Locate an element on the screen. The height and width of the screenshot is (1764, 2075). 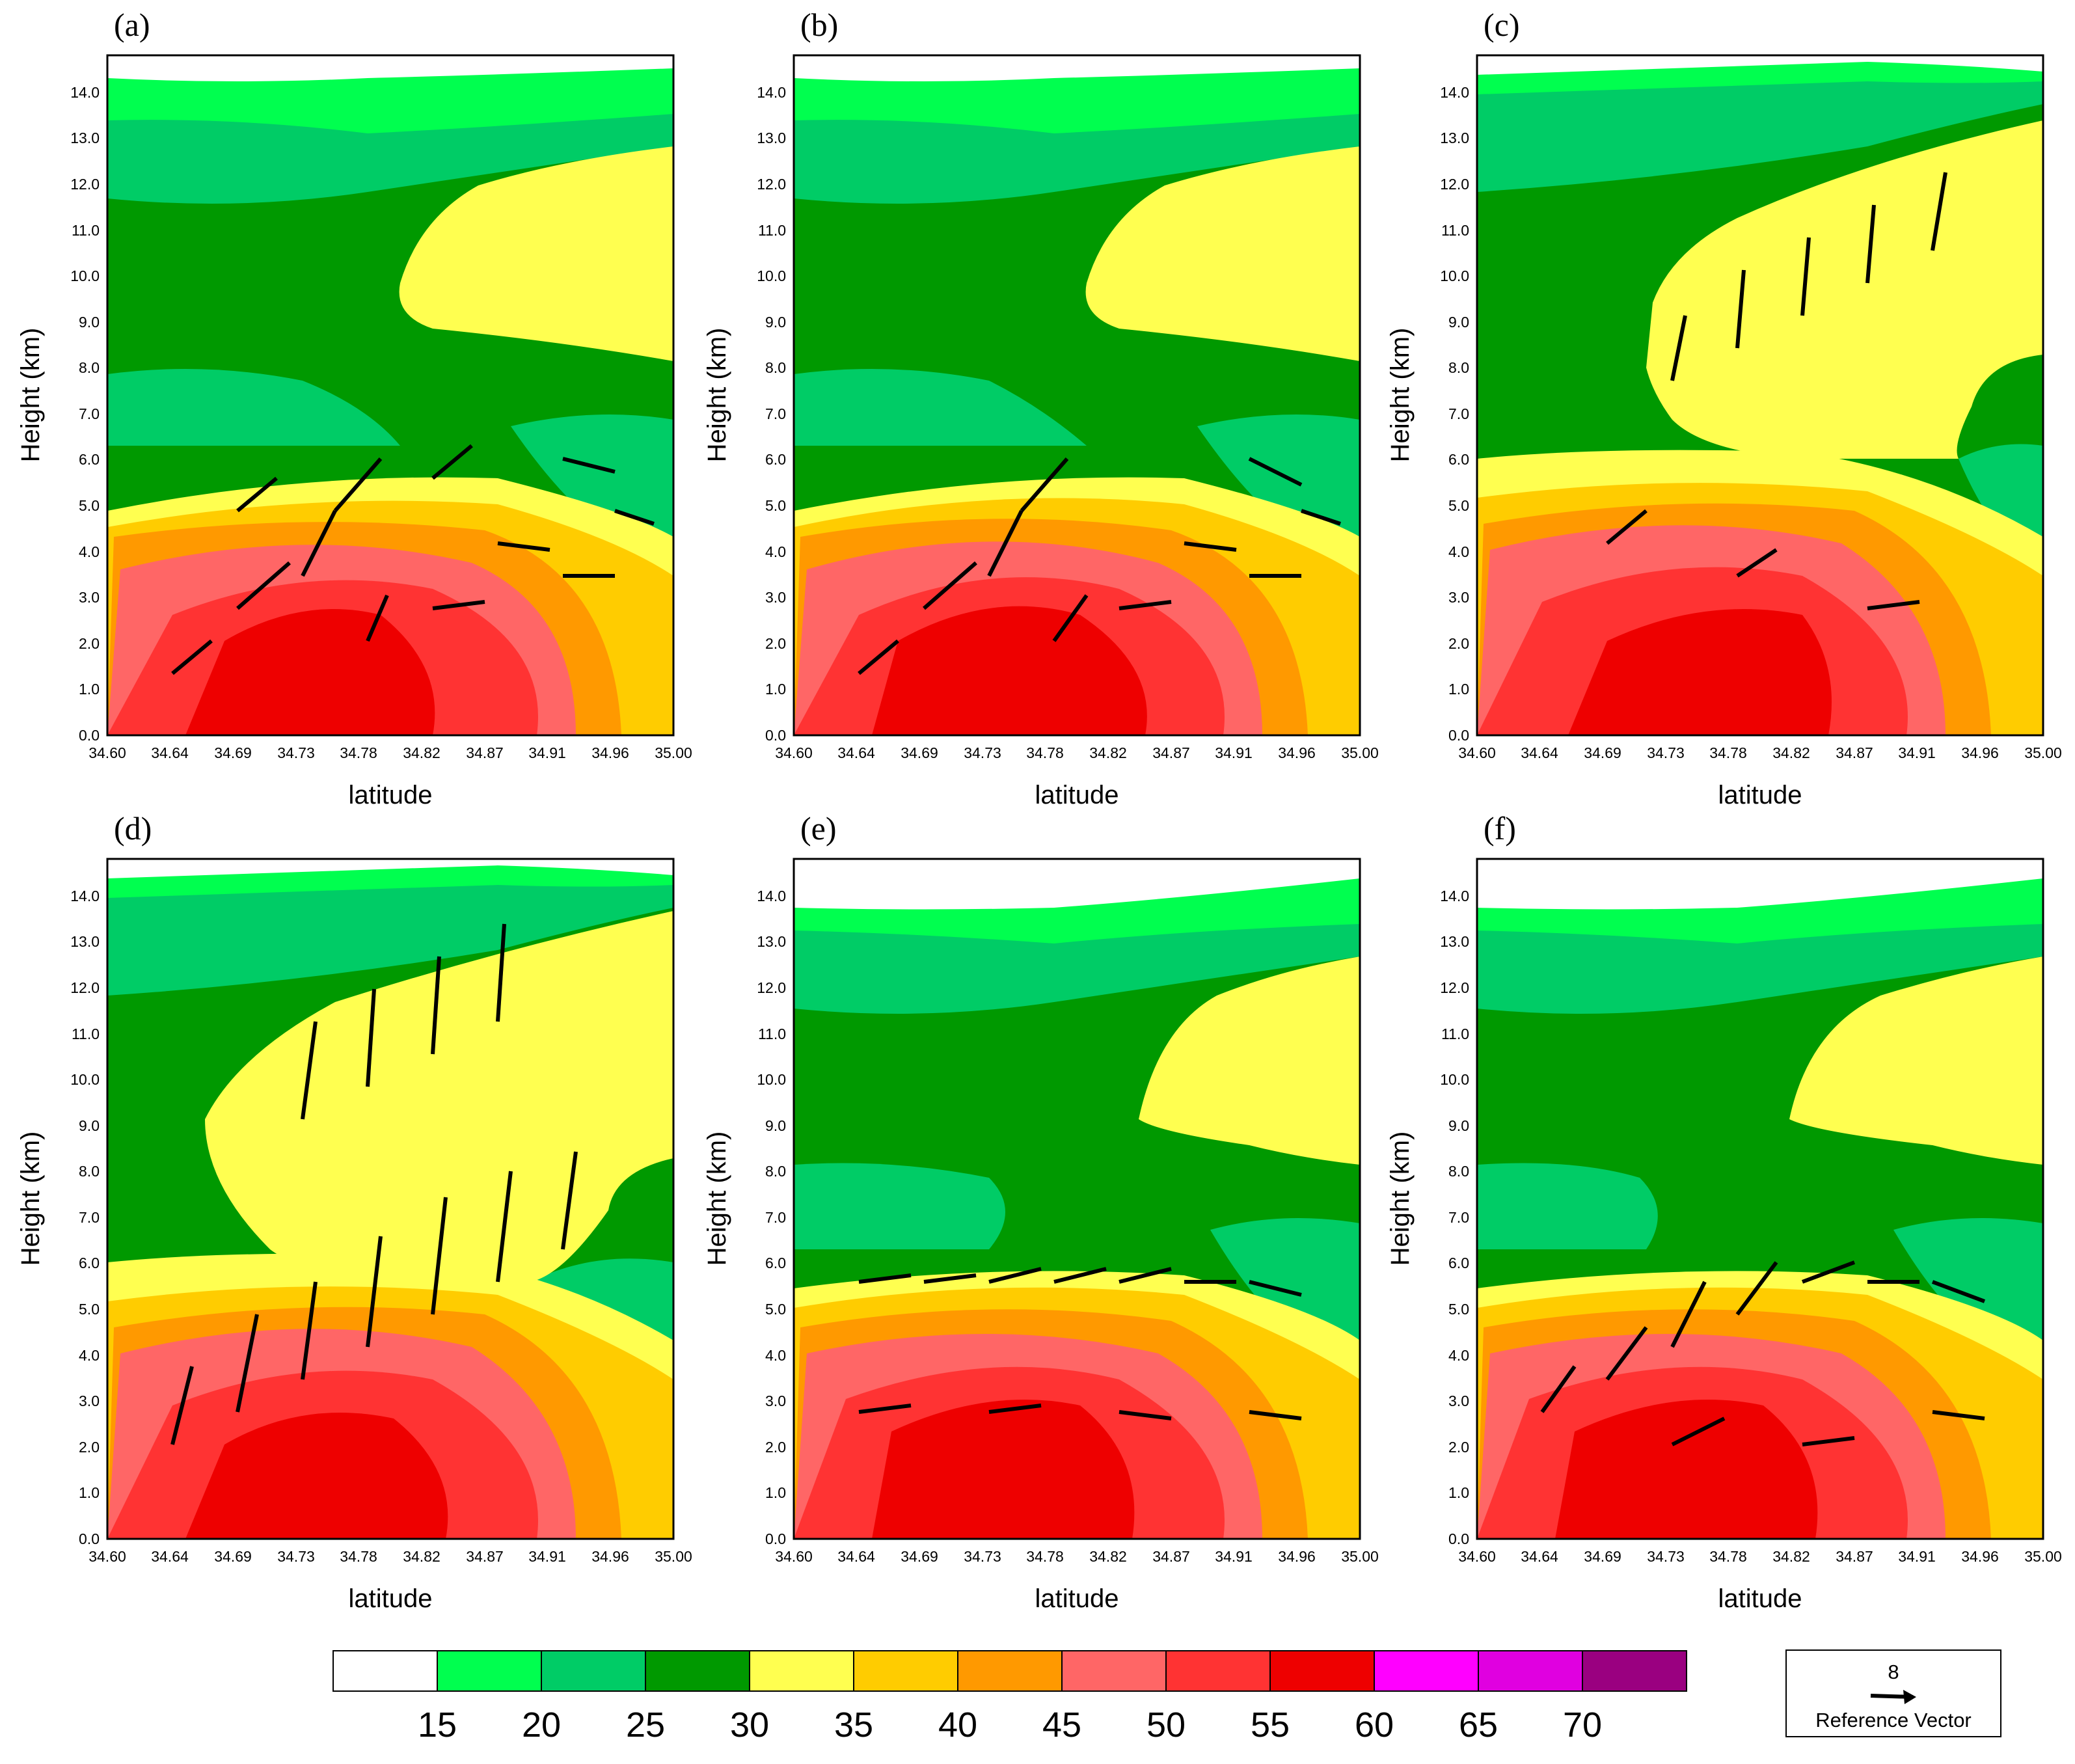
colorbar-label: 20 is located at coordinates (542, 1724).